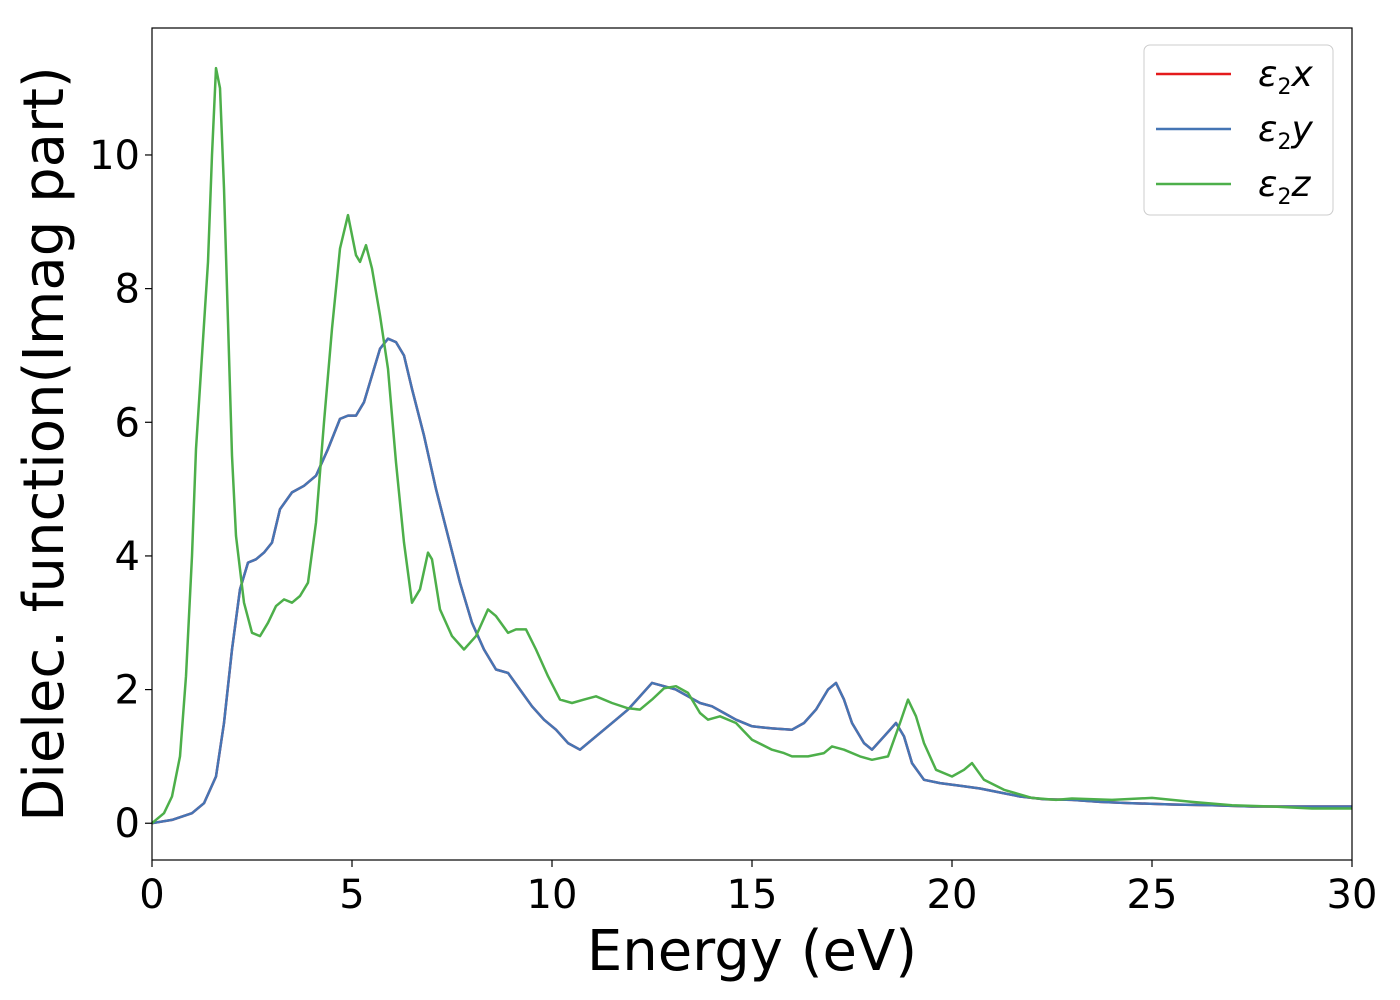 The height and width of the screenshot is (1000, 1400). Describe the element at coordinates (151, 895) in the screenshot. I see `x-tick-label: 0` at that location.